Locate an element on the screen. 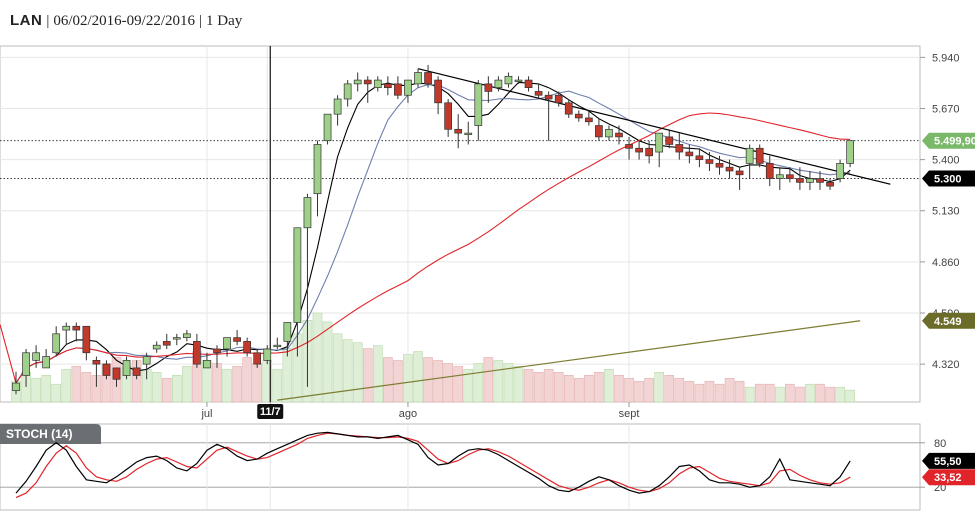  stoch-title: STOCH (14) is located at coordinates (39, 434).